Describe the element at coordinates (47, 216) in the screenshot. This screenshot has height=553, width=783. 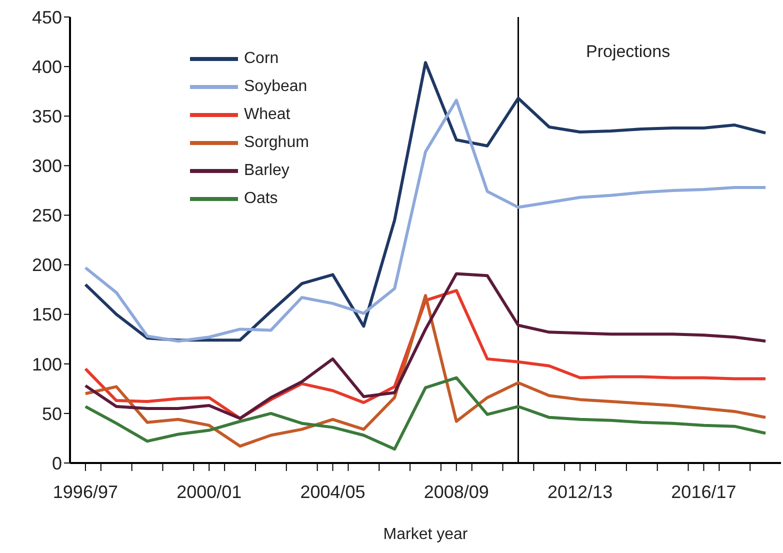
I see `y-tick-label: 250` at that location.